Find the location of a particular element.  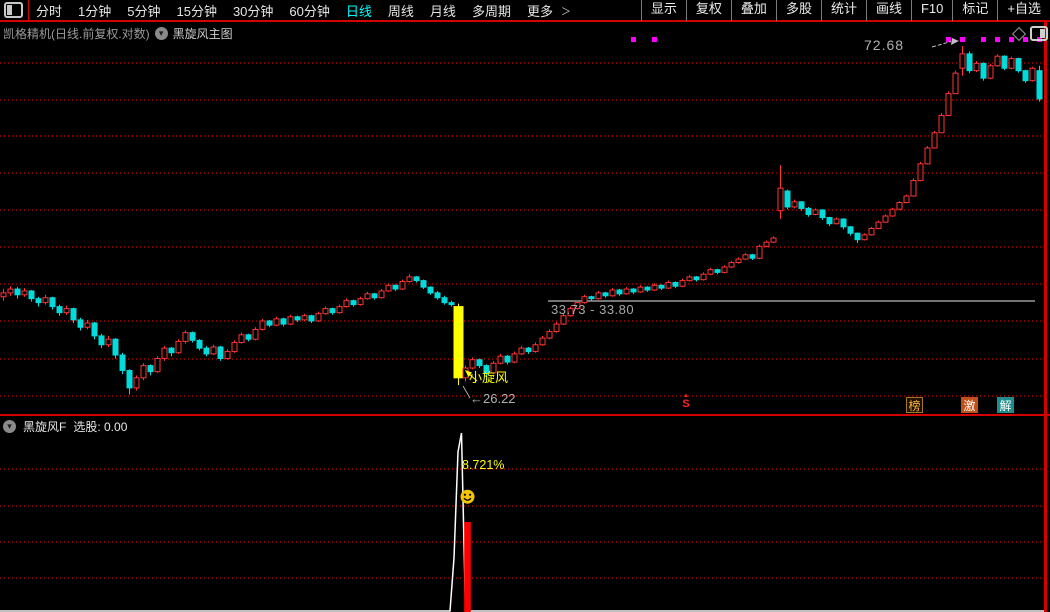

split-pane-icon is located at coordinates (13, 10).